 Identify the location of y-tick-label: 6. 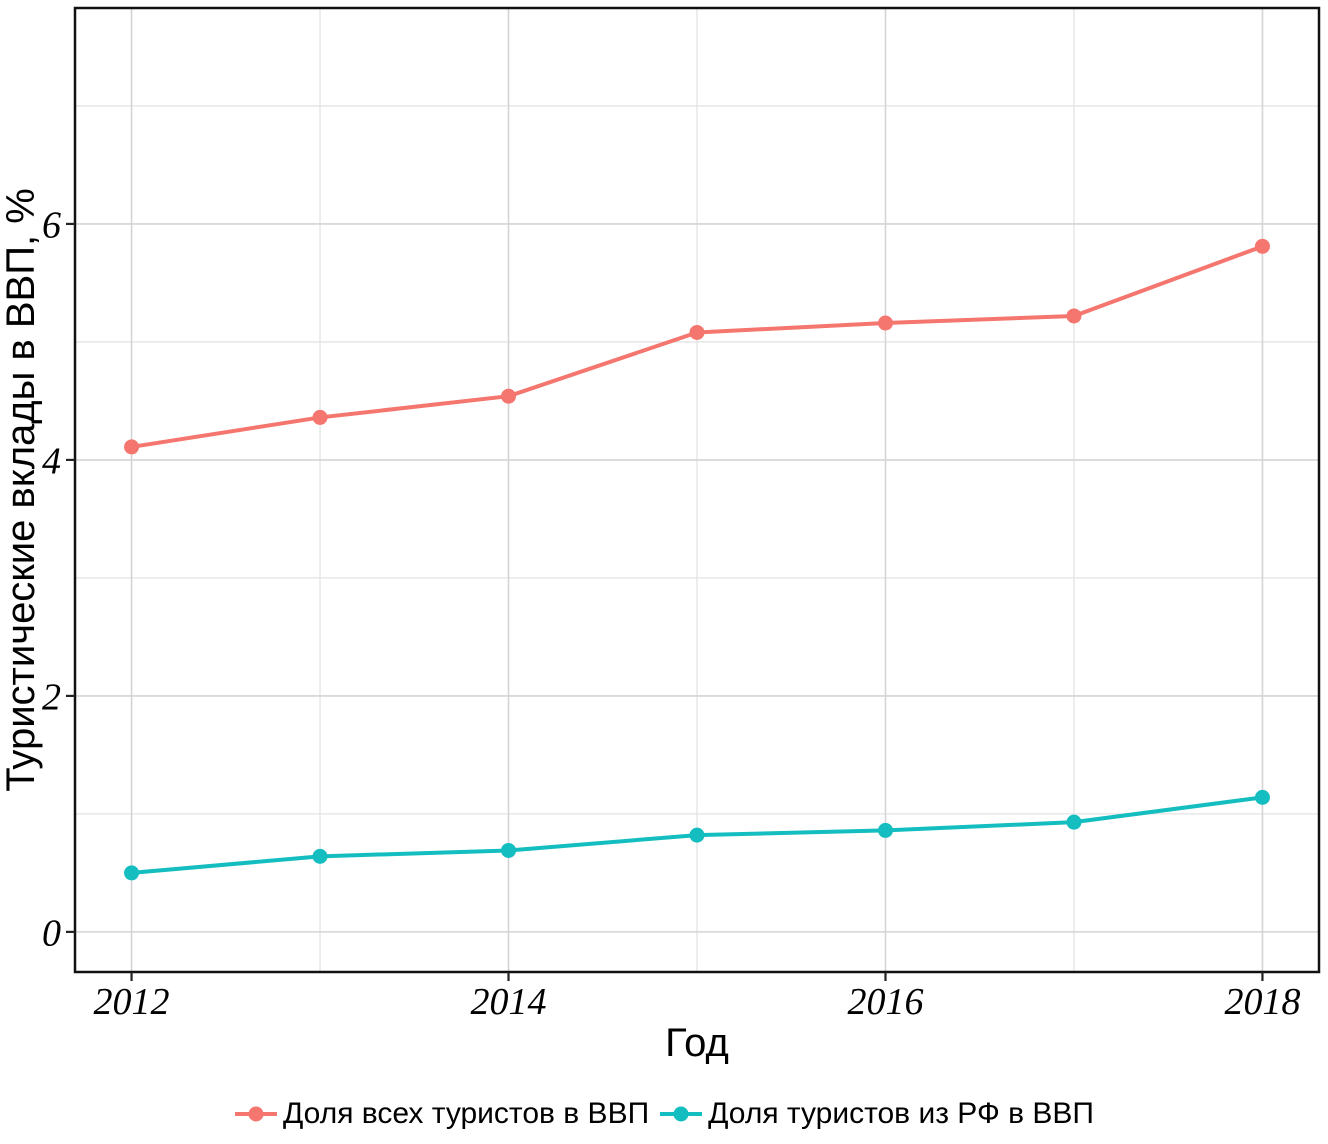
(51, 226).